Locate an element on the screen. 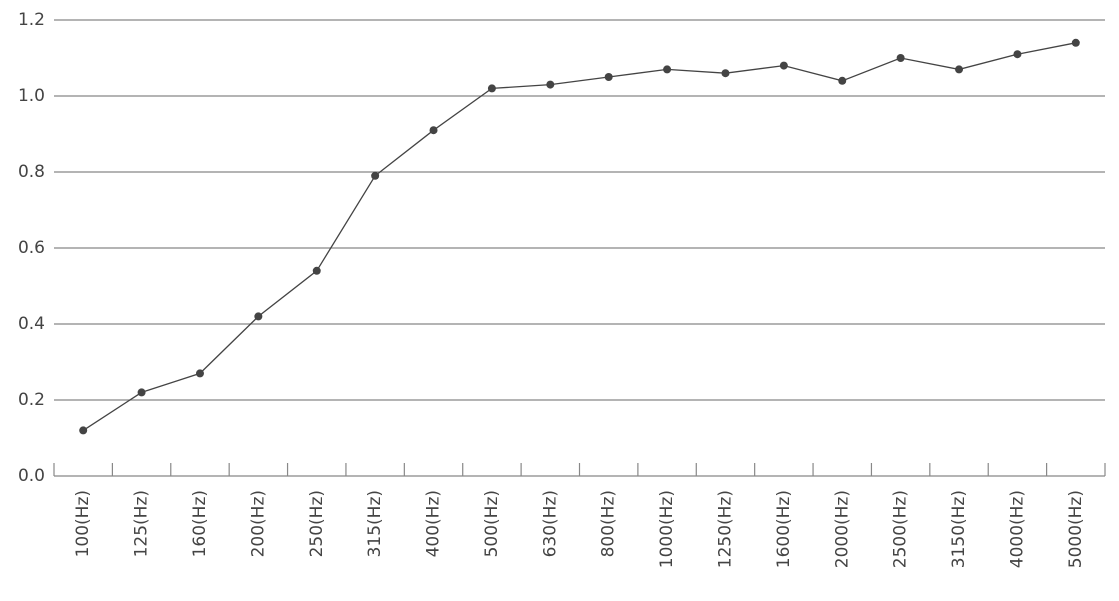  y-tick-label: 0.4 is located at coordinates (31, 324).